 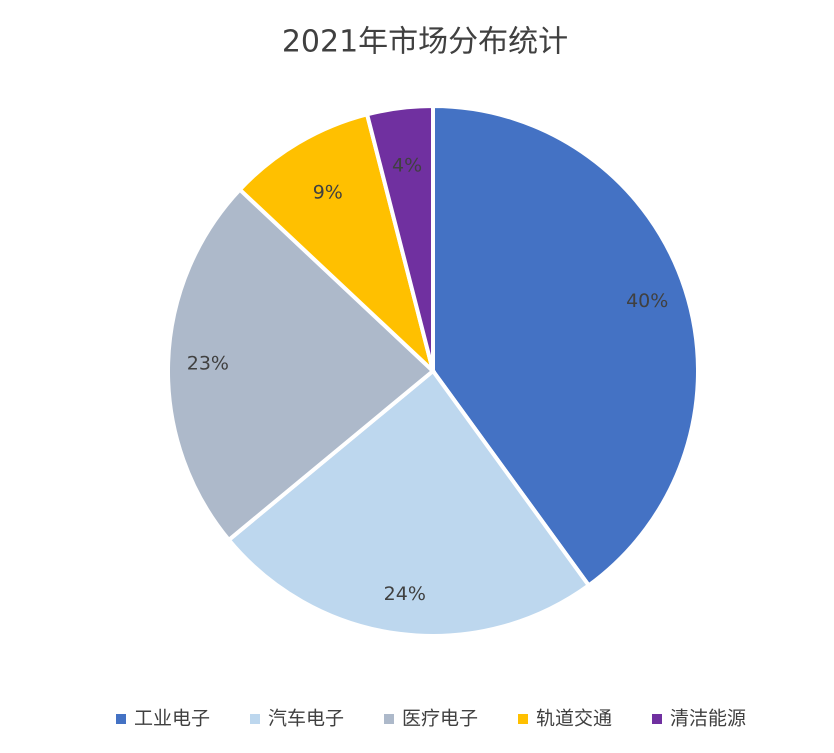 I want to click on chart-title: 2021年市场分布统计, so click(x=425, y=42).